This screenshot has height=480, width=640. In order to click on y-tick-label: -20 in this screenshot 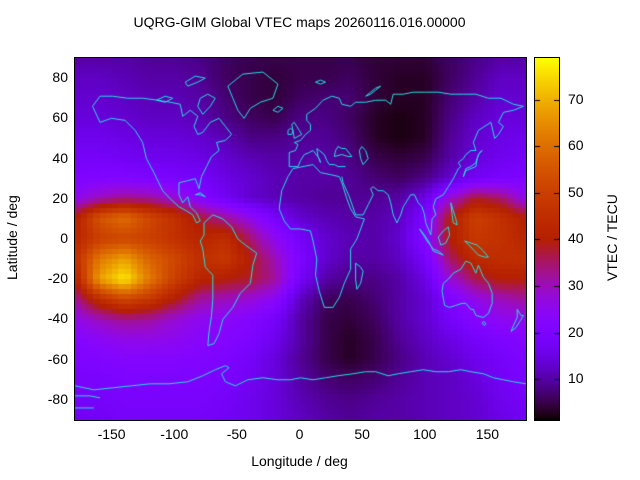, I will do `click(57, 278)`.